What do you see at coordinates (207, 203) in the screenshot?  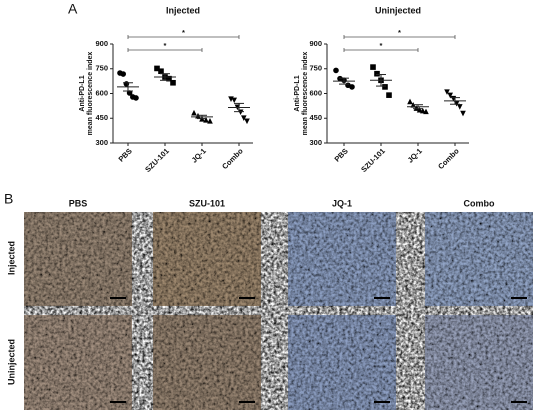 I see `column-header: SZU-101` at bounding box center [207, 203].